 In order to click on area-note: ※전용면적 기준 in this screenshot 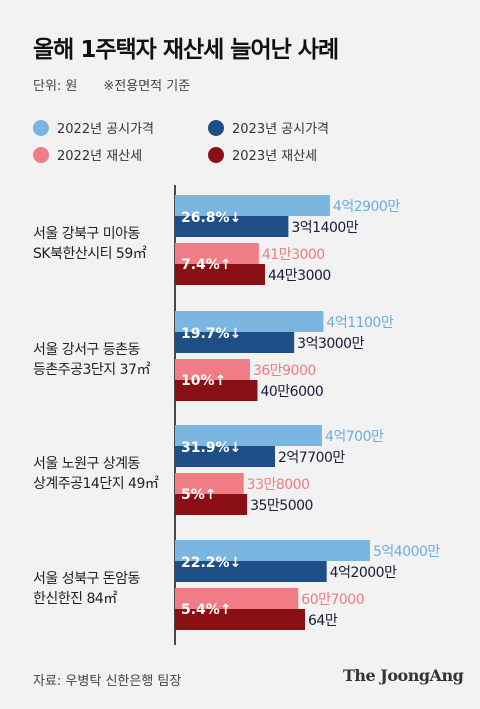, I will do `click(147, 86)`.